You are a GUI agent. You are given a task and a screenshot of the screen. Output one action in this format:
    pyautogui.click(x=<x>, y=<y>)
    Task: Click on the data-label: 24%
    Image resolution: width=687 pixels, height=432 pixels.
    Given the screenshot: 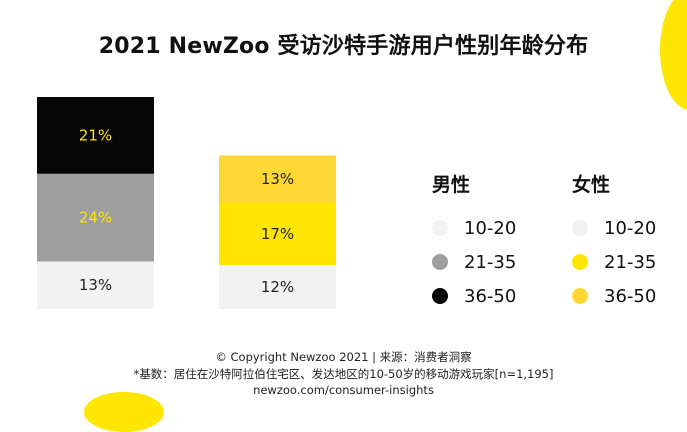 What is the action you would take?
    pyautogui.click(x=95, y=218)
    